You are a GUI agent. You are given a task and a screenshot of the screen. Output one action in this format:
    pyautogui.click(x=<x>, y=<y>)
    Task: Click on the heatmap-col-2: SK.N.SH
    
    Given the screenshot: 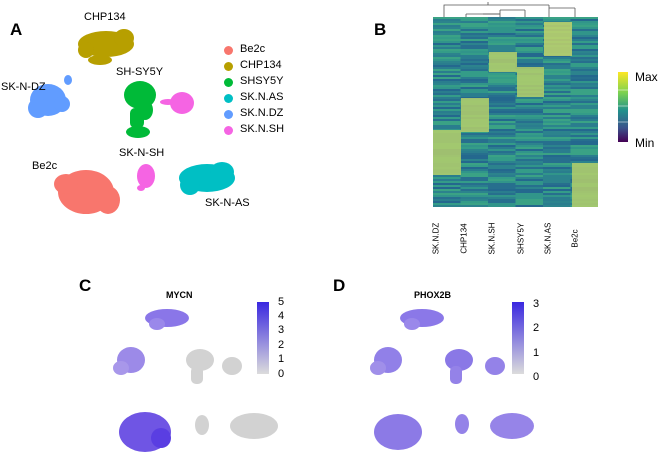 What is the action you would take?
    pyautogui.click(x=492, y=238)
    